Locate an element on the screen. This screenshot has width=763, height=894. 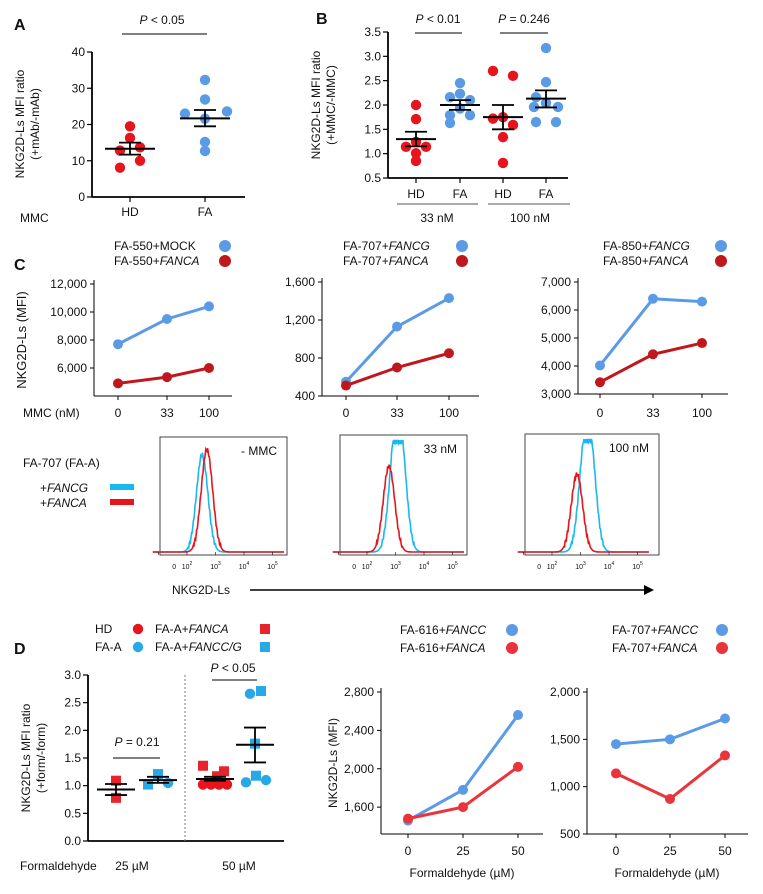
text-part: FANCG is located at coordinates (669, 246).